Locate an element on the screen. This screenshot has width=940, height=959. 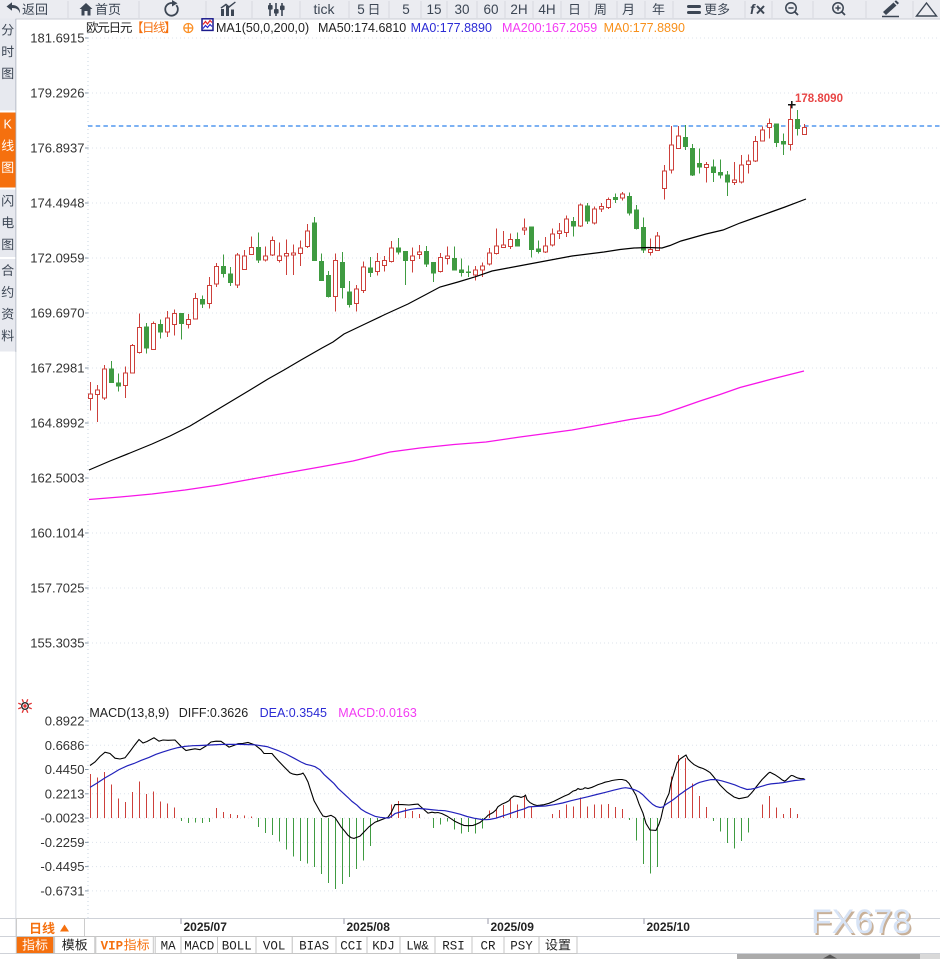
svg-text: 0.4450 is located at coordinates (65, 769).